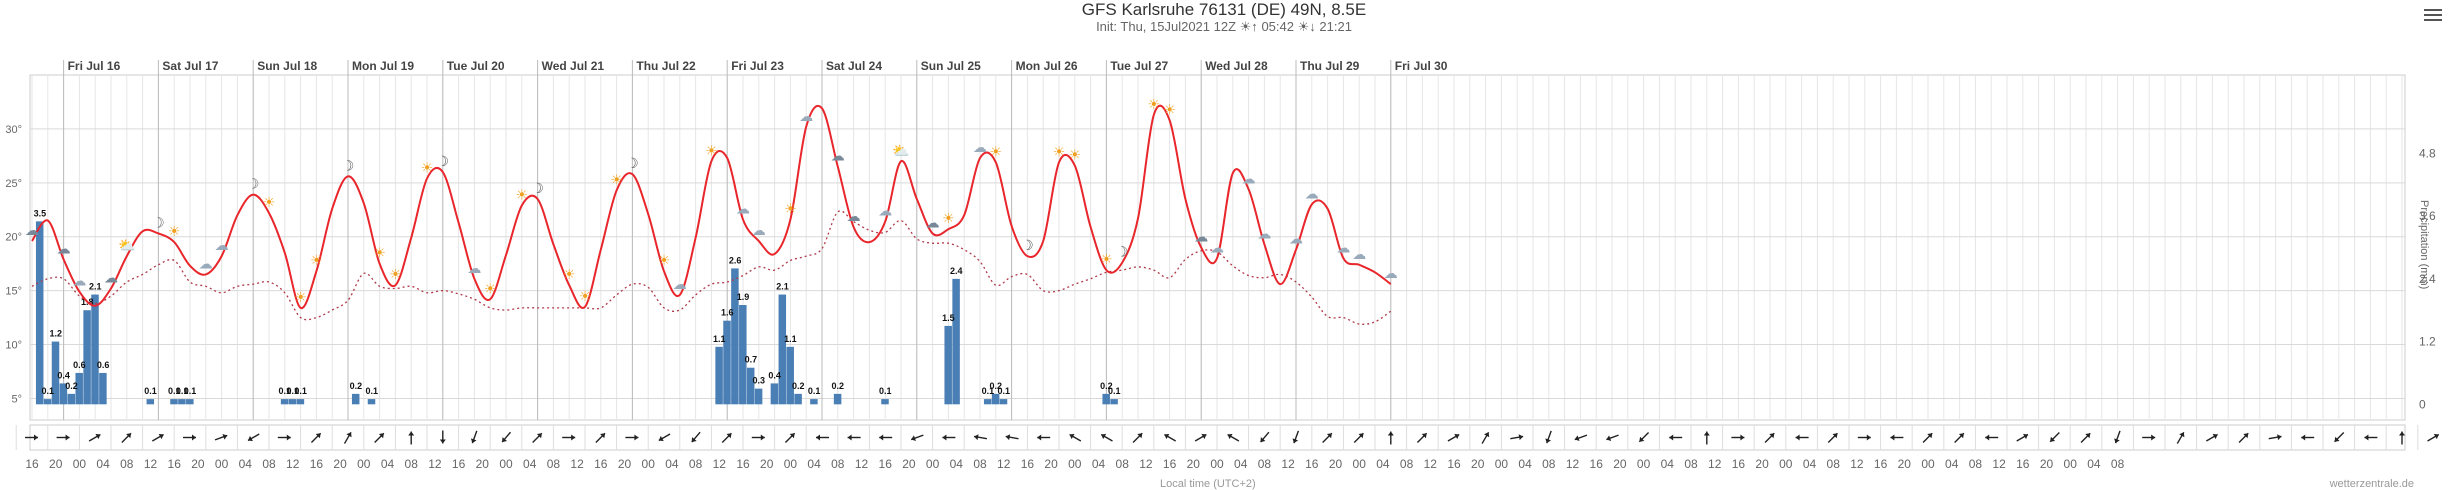 This screenshot has height=490, width=2448. Describe the element at coordinates (94, 66) in the screenshot. I see `day-label: Fri Jul 16` at that location.